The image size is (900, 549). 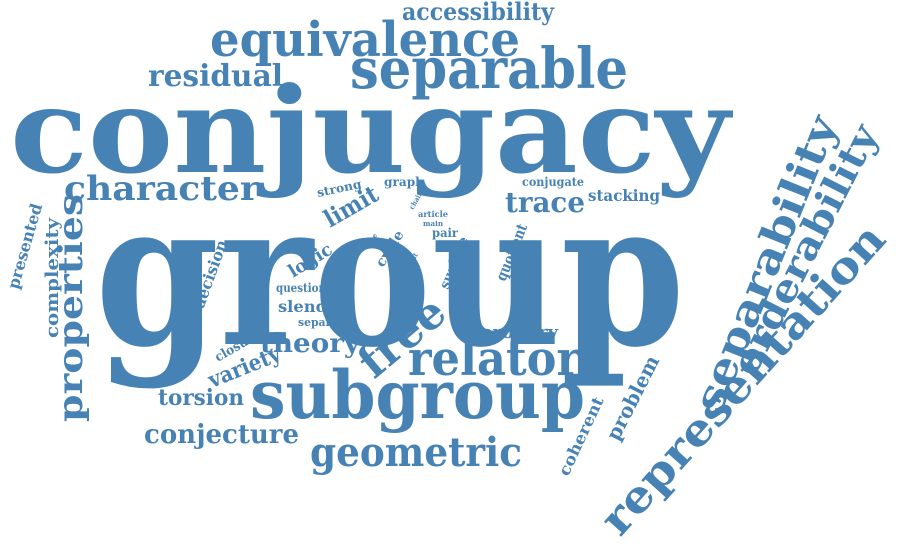 What do you see at coordinates (514, 332) in the screenshot?
I see `word-corollary: corollary` at bounding box center [514, 332].